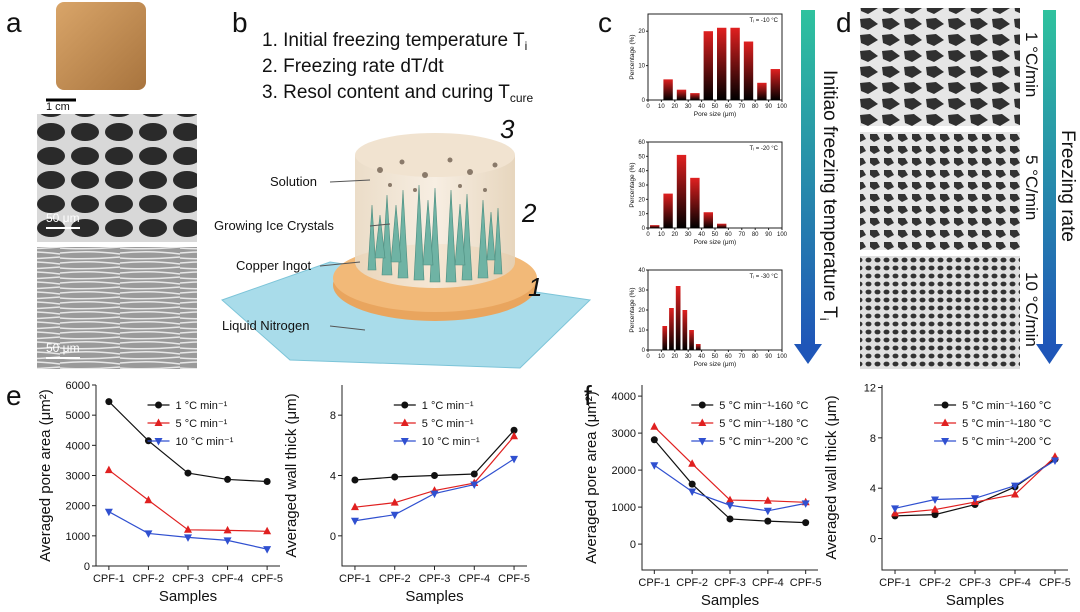  Describe the element at coordinates (355, 255) in the screenshot. I see `label-leaders` at that location.